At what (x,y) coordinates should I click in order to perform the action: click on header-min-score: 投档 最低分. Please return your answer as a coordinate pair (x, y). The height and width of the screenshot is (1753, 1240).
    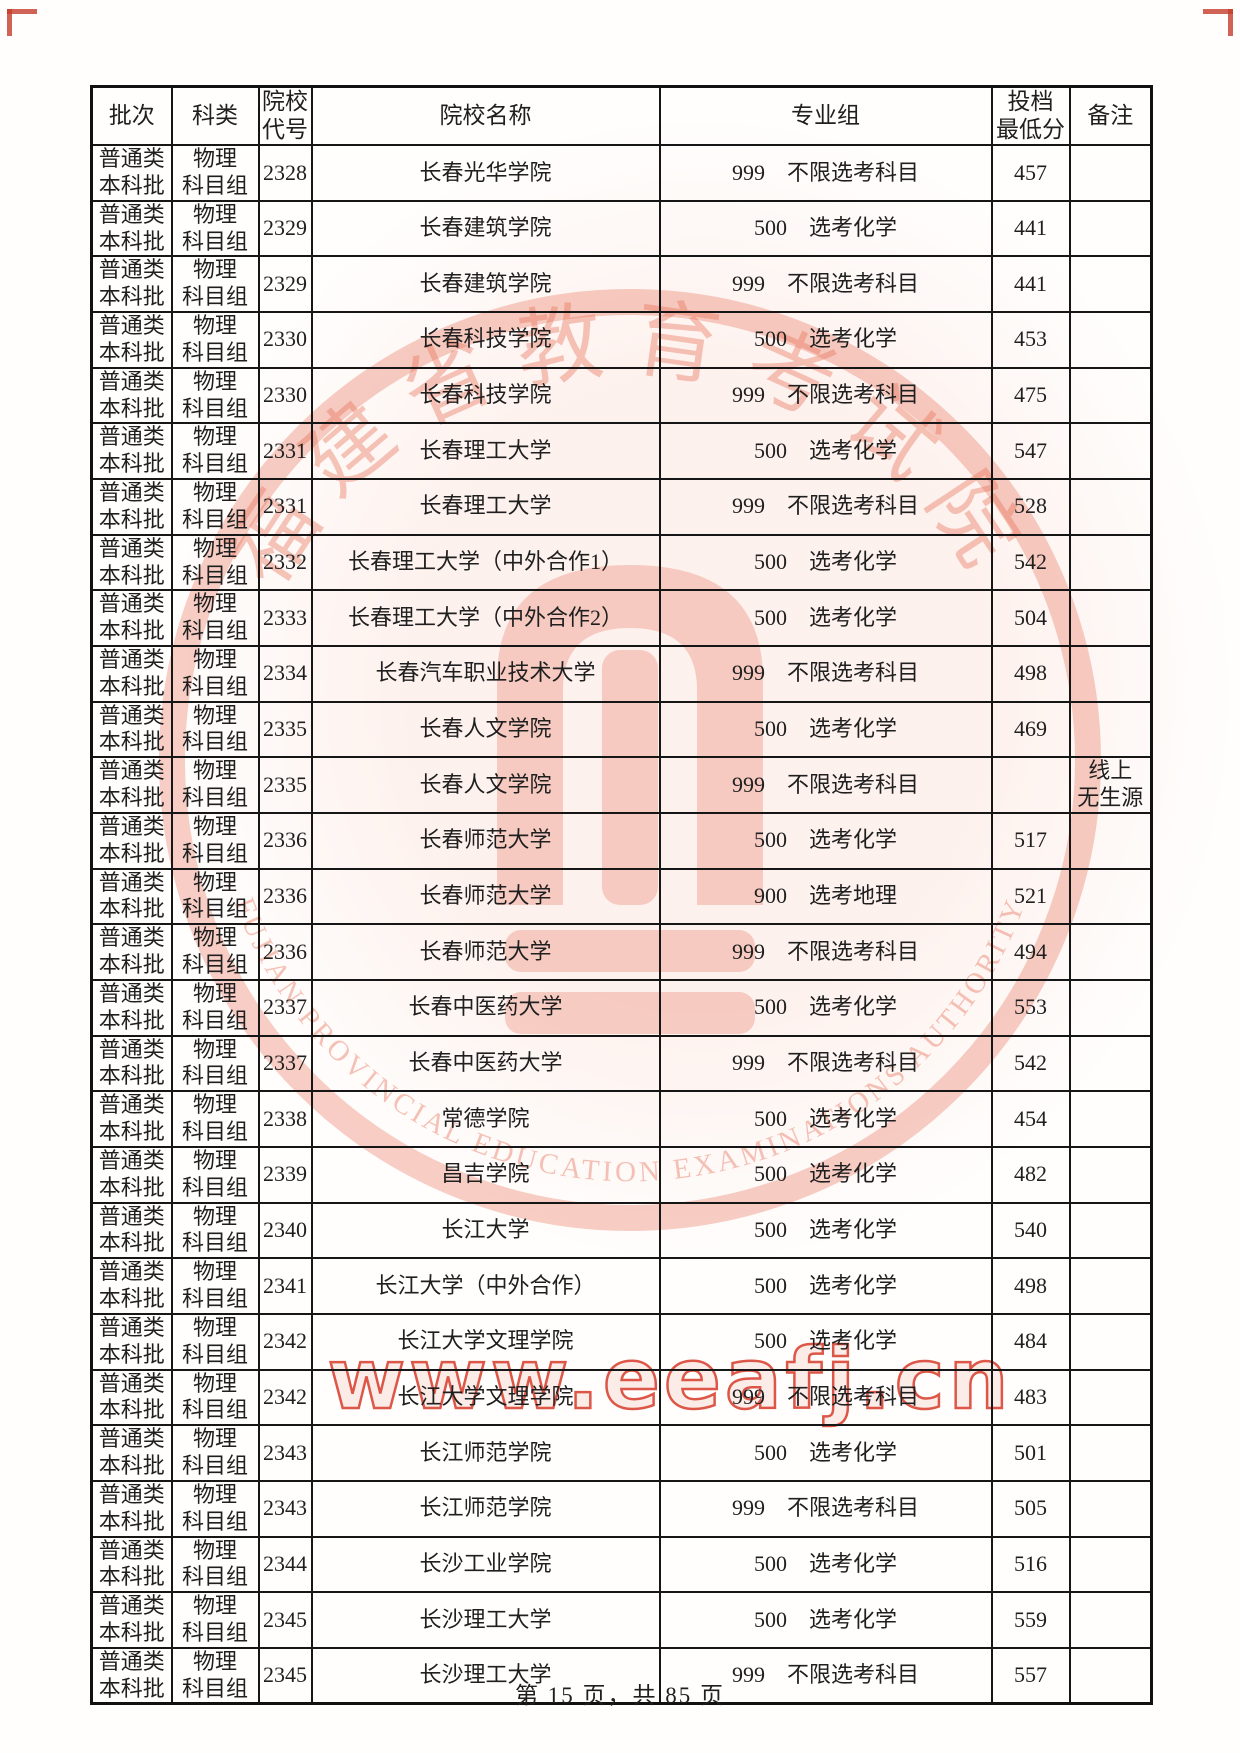
    Looking at the image, I should click on (1030, 116).